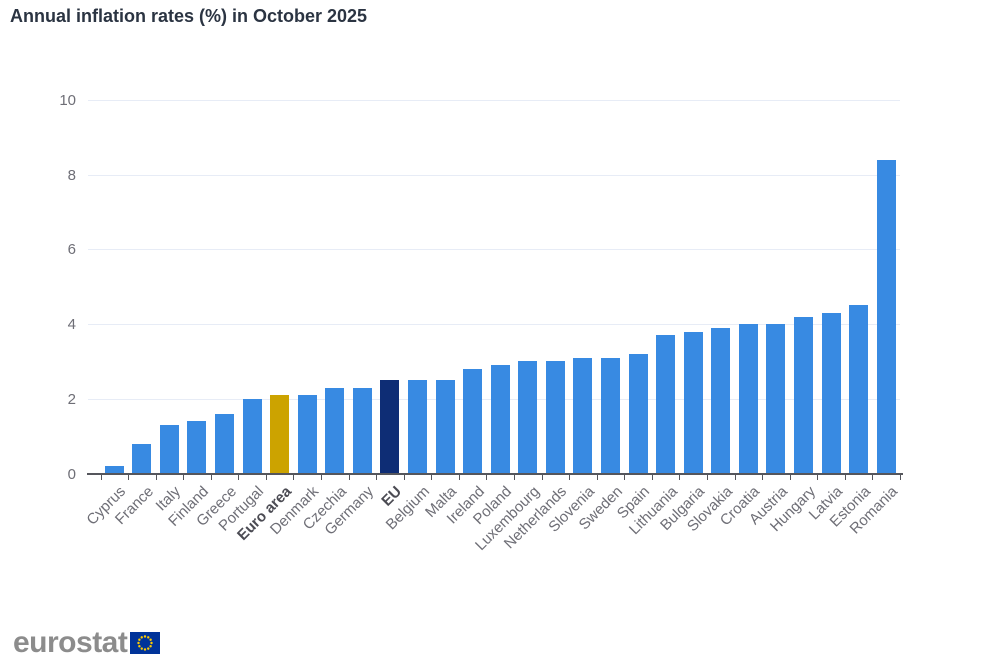  I want to click on y-axis-label: 2, so click(71, 399).